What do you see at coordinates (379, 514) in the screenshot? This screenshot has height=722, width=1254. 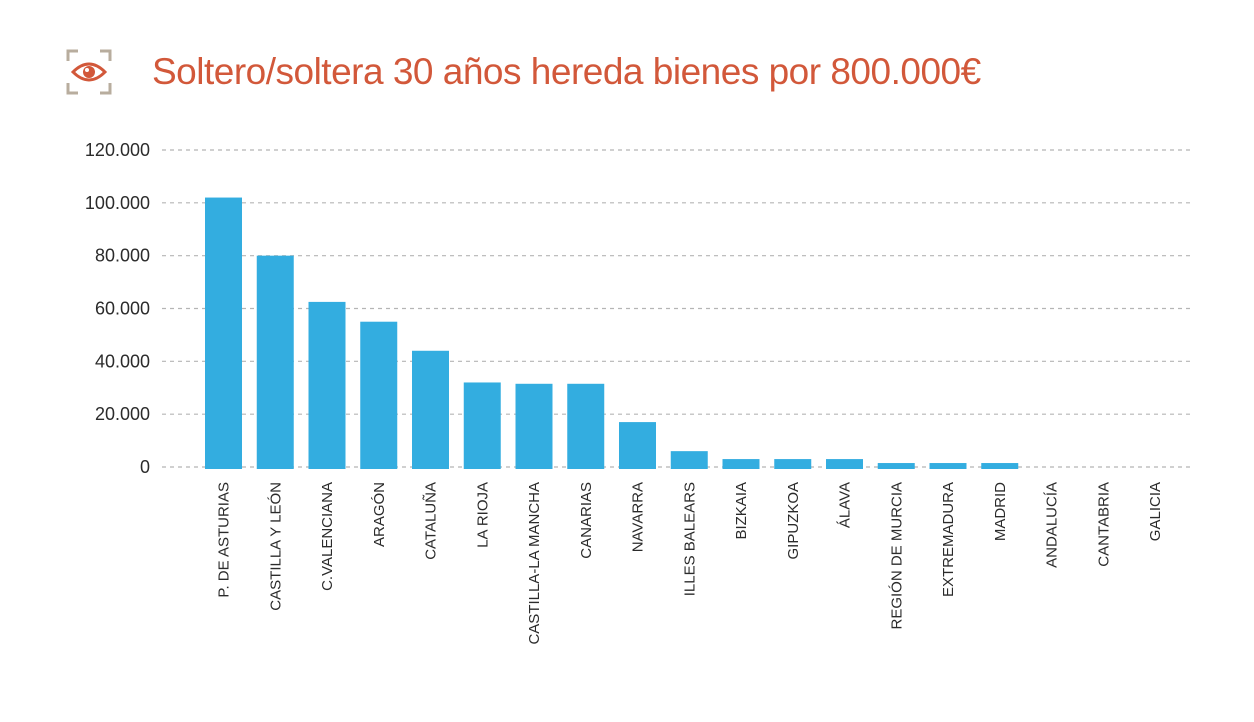 I see `x-tick-label: ARAGÓN` at bounding box center [379, 514].